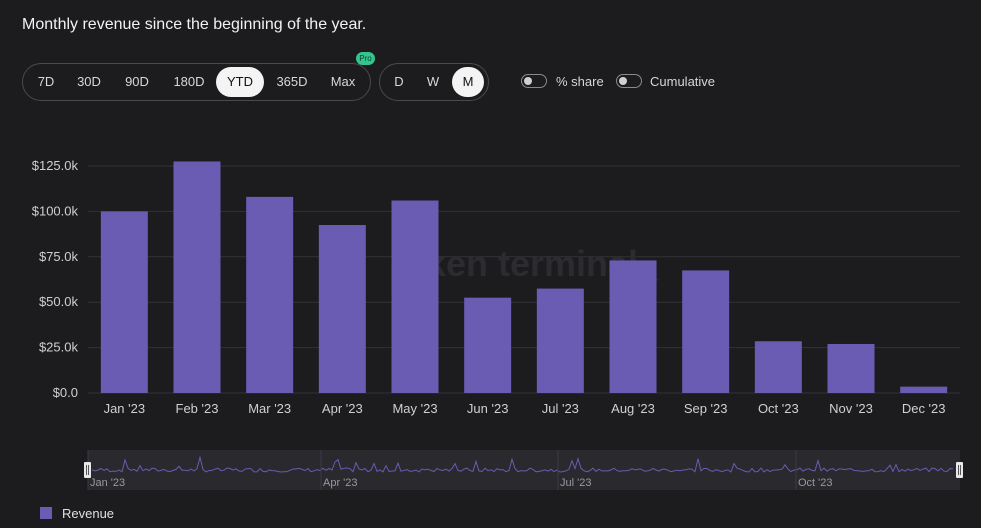  Describe the element at coordinates (46, 513) in the screenshot. I see `legend-swatch-revenue` at that location.